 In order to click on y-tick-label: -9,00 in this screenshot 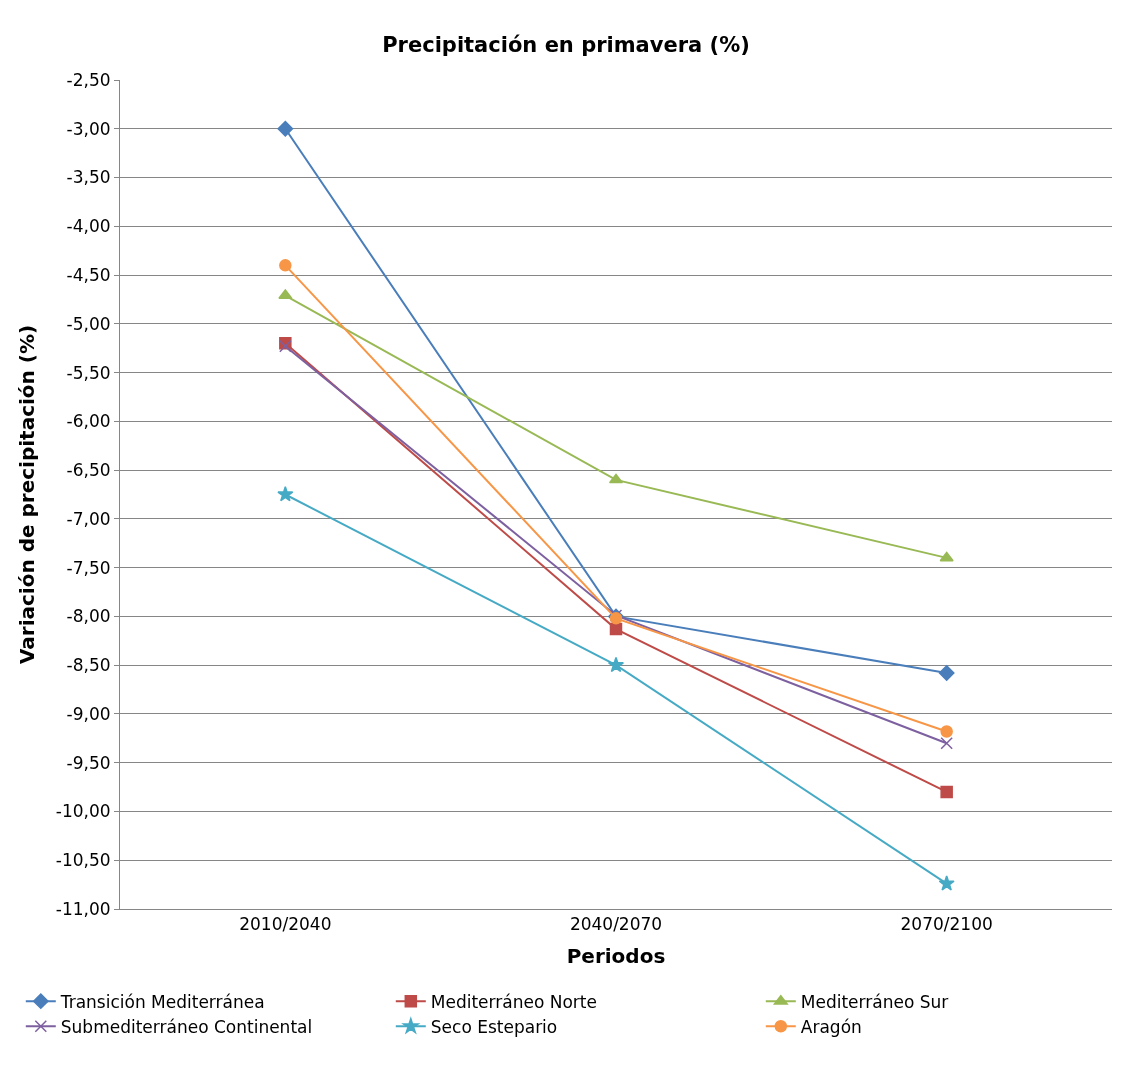, I will do `click(88, 713)`.